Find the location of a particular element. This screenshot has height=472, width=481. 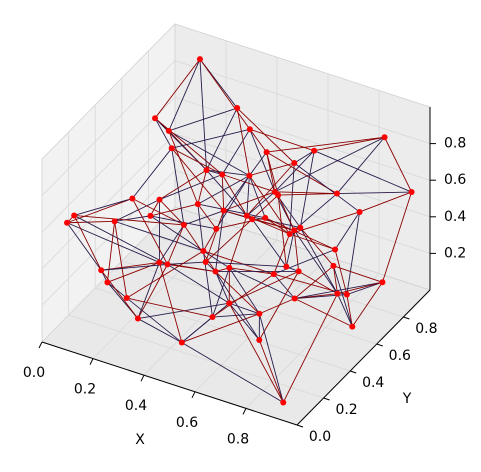

z-tick-label: 0.2 is located at coordinates (455, 253).